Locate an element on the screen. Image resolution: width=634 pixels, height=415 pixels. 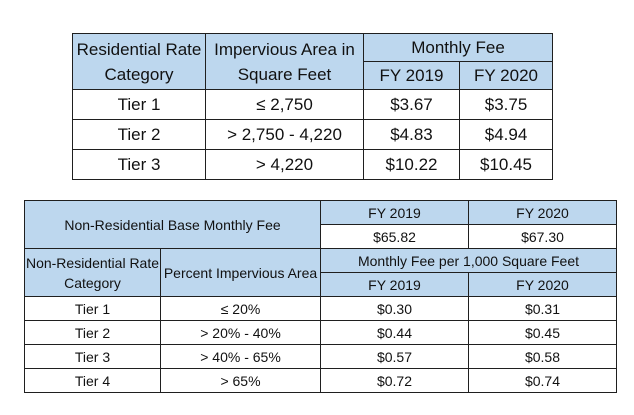
base-fy2020-header: FY 2020 is located at coordinates (542, 212).